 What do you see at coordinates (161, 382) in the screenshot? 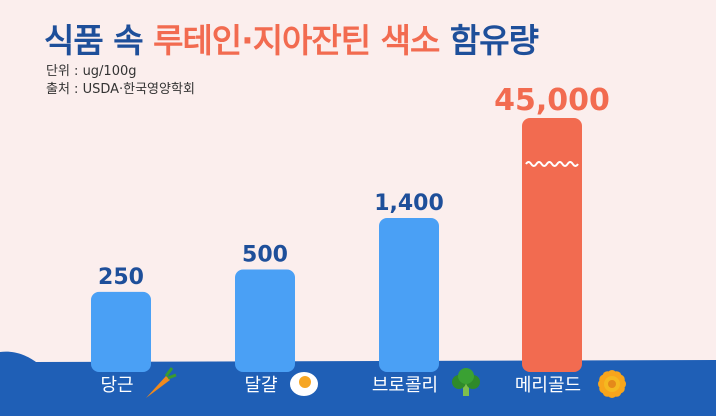
I see `carrot-icon` at bounding box center [161, 382].